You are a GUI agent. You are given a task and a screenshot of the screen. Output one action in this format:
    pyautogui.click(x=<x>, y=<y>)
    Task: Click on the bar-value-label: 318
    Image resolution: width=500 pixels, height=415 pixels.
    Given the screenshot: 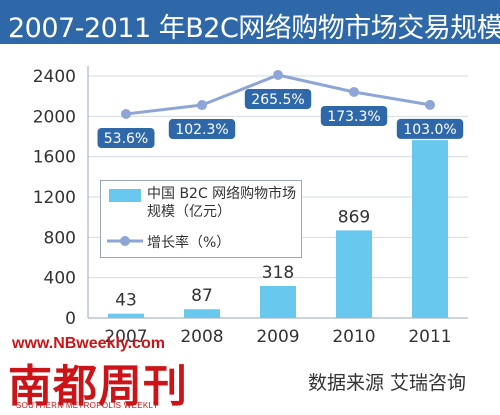 What is the action you would take?
    pyautogui.click(x=278, y=273)
    